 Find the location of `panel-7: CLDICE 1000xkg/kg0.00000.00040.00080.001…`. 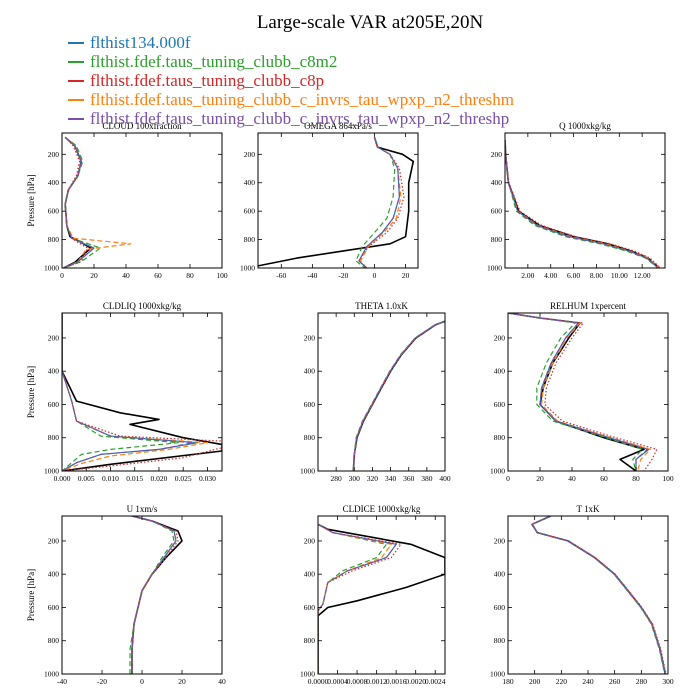

panel-7: CLDICE 1000xkg/kg0.00000.00040.00080.001… is located at coordinates (373, 595).